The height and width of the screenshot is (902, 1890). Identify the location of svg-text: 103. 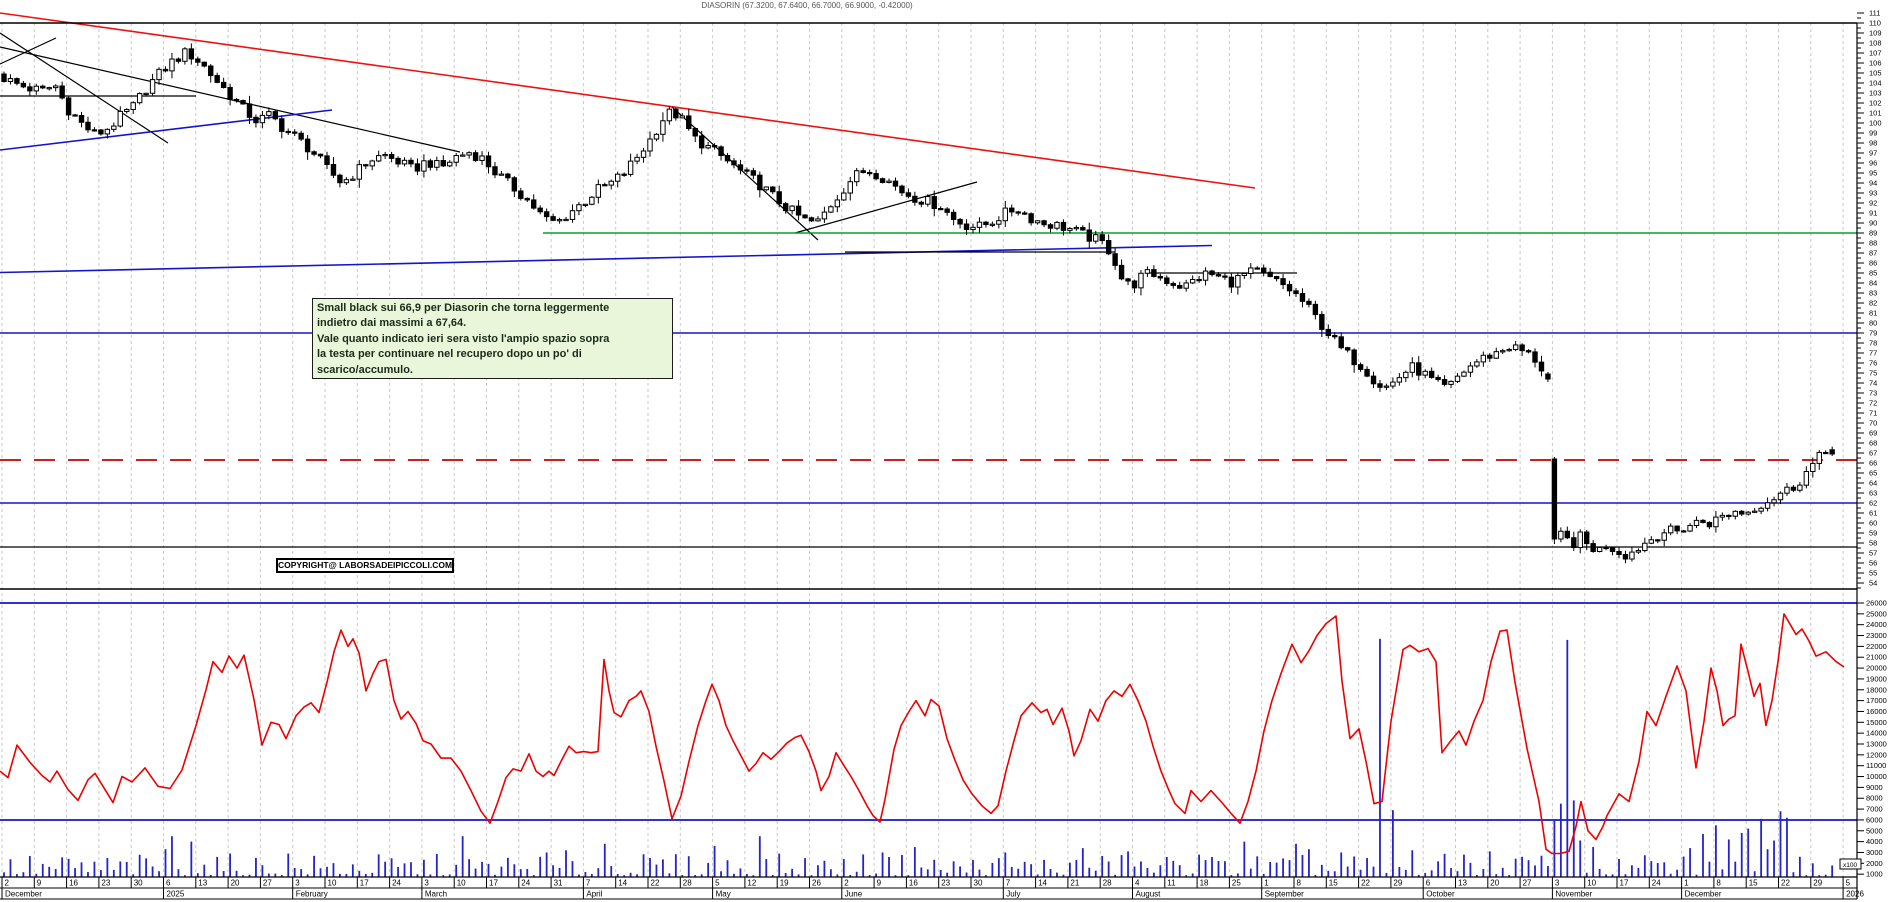
(1875, 93).